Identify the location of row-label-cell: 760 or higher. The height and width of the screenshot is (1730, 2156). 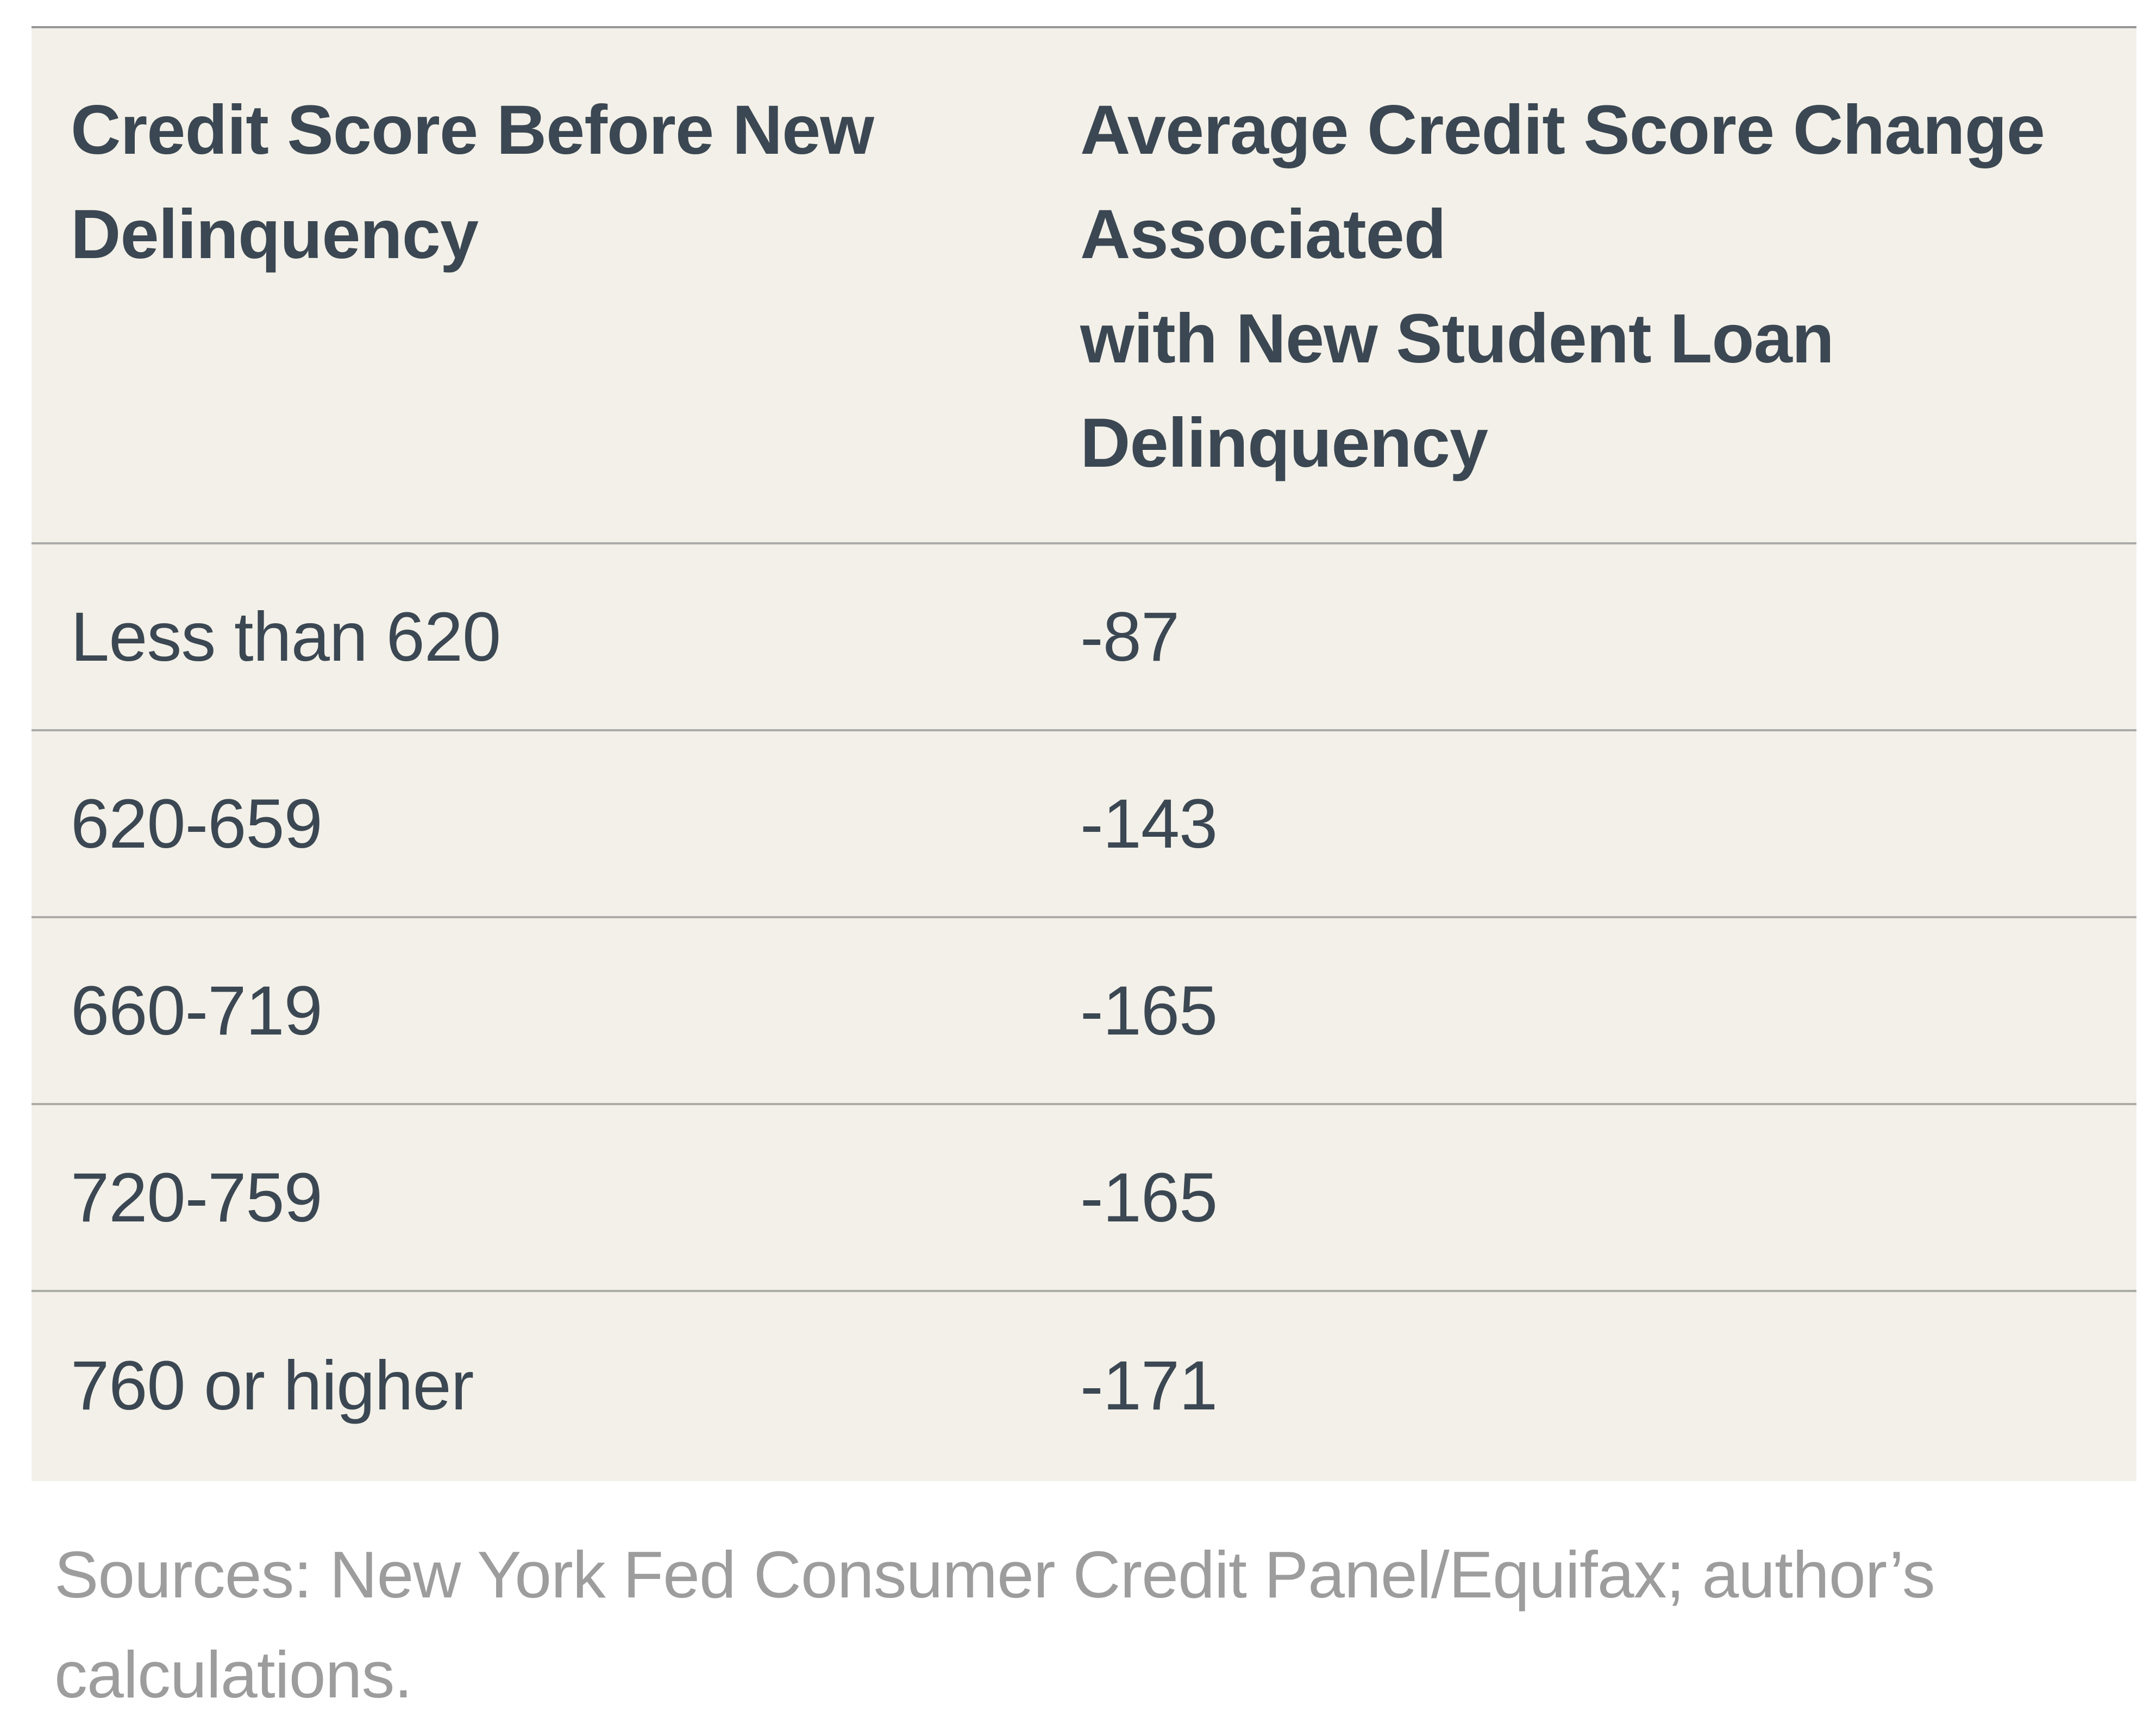
(272, 1385).